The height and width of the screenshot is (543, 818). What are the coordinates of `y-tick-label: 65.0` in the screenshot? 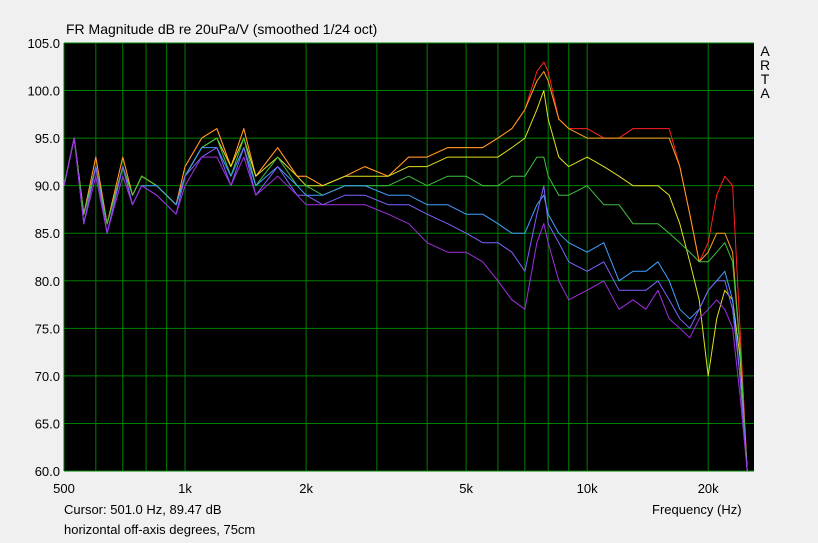 It's located at (47, 423).